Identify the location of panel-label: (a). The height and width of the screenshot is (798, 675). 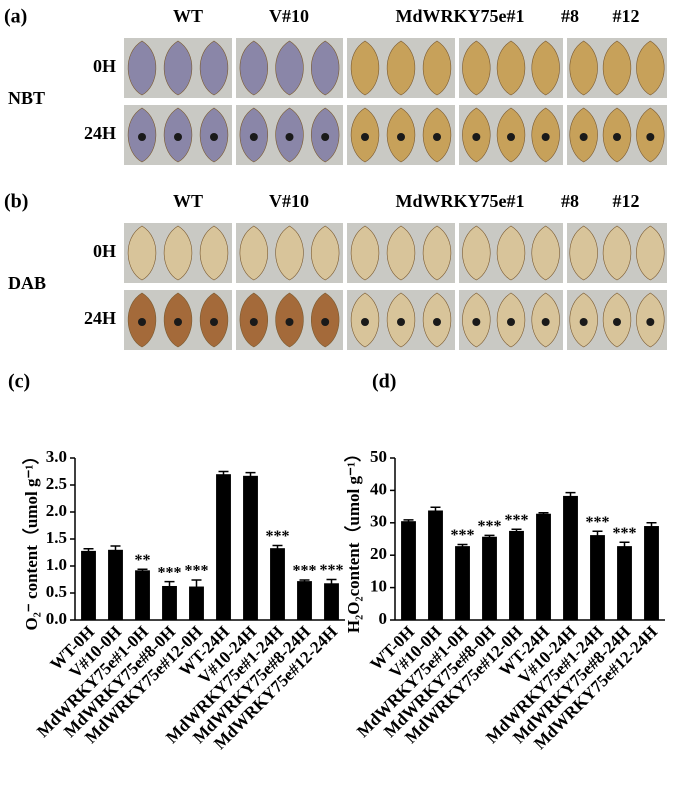
(15, 17).